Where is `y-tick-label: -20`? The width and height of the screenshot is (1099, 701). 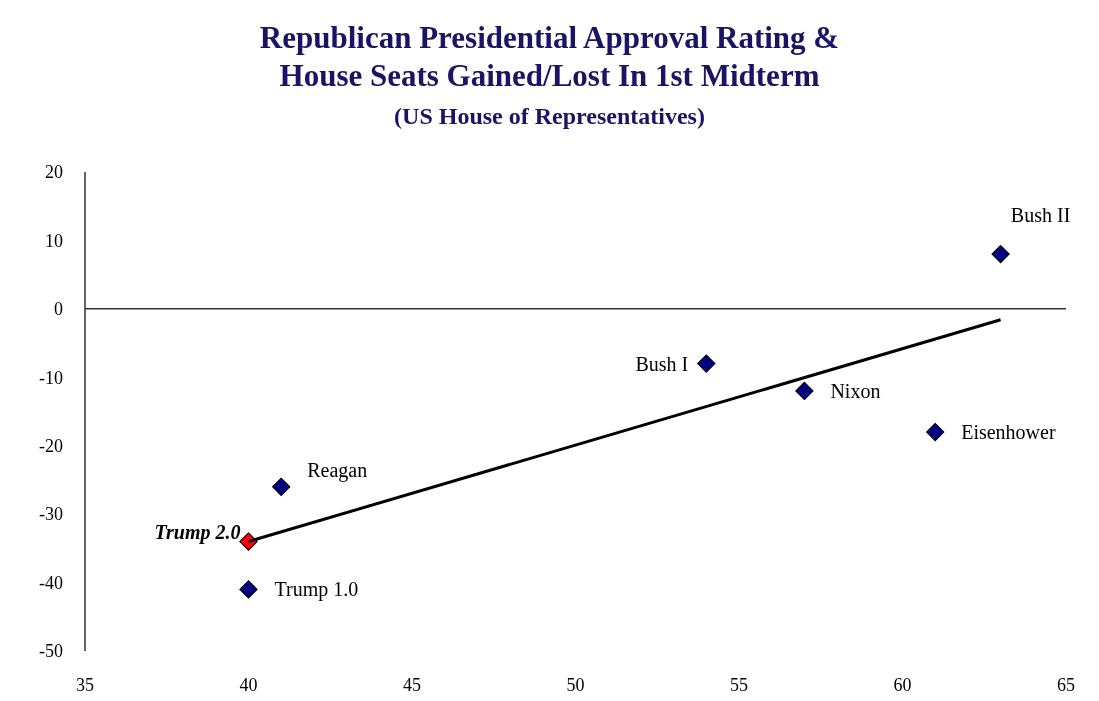
y-tick-label: -20 is located at coordinates (51, 446).